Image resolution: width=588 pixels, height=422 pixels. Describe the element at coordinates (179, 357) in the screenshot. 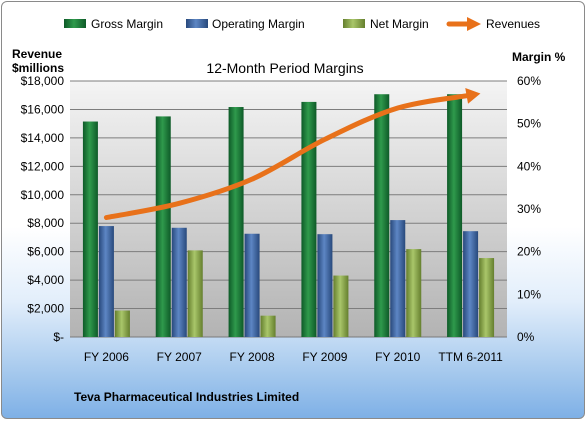

I see `x-tick-label: FY 2007` at that location.